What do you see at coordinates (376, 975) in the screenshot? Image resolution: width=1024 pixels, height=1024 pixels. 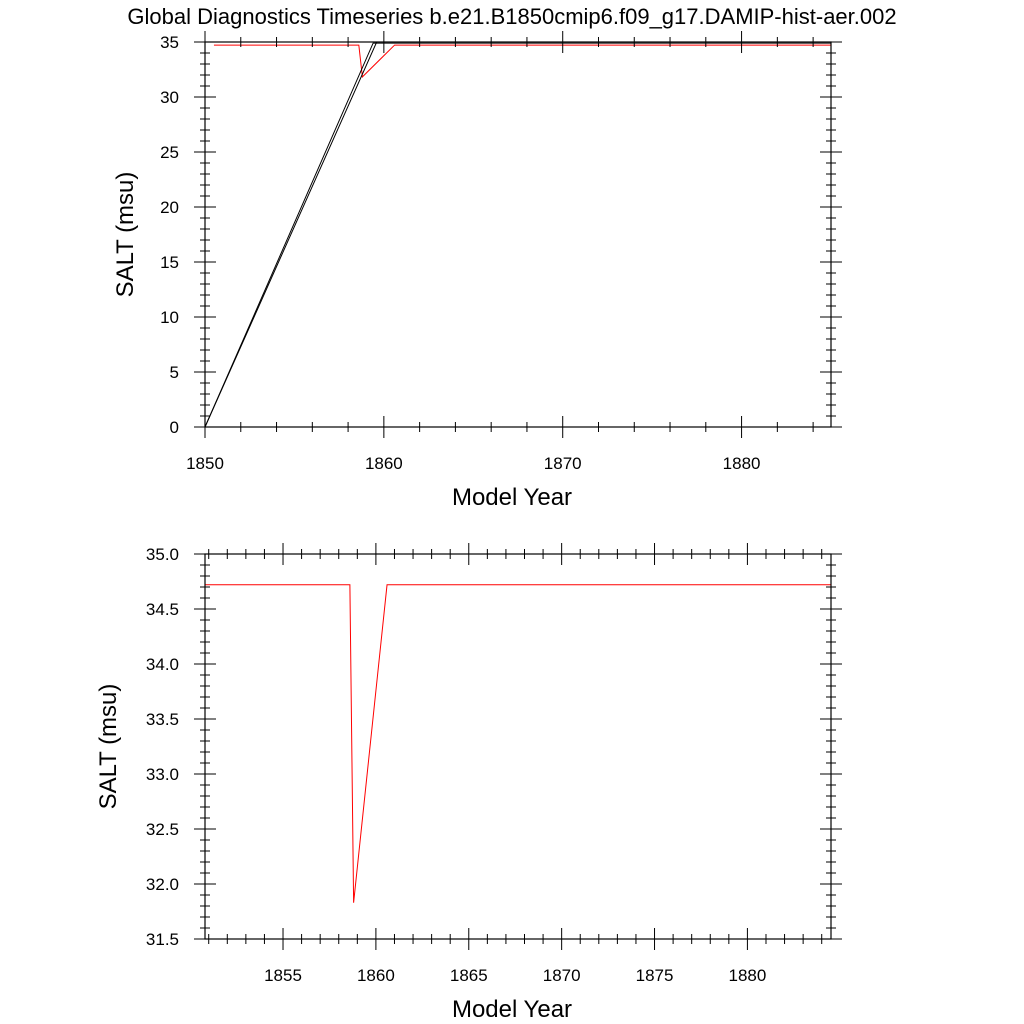 I see `bottom-x-tick-label: 1860` at bounding box center [376, 975].